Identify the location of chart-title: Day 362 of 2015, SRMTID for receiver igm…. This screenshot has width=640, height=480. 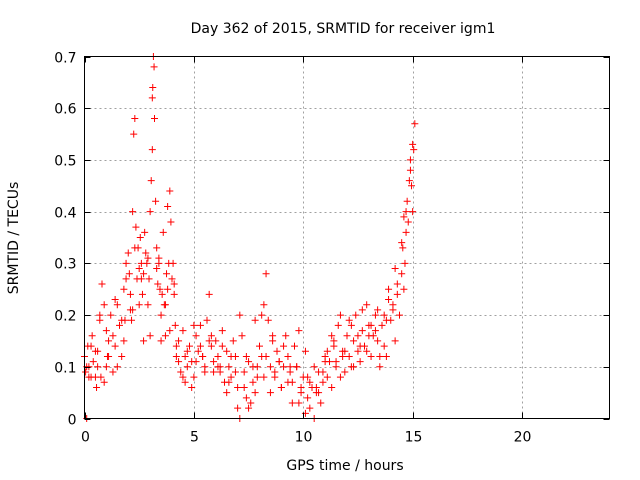
(343, 29).